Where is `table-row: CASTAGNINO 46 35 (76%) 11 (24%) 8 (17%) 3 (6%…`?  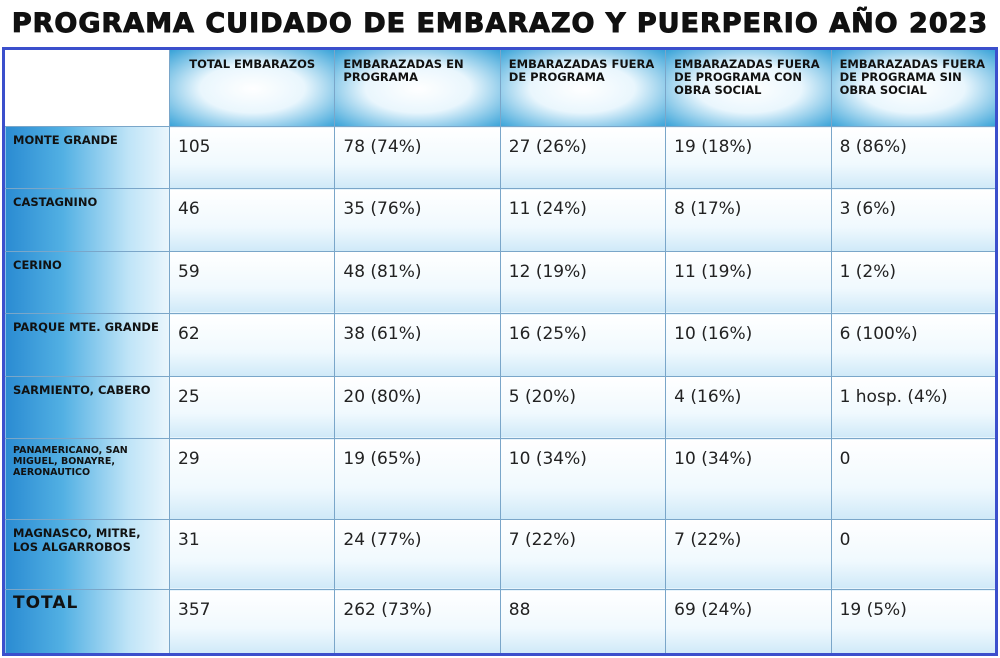 table-row: CASTAGNINO 46 35 (76%) 11 (24%) 8 (17%) 3 (6%… is located at coordinates (500, 220).